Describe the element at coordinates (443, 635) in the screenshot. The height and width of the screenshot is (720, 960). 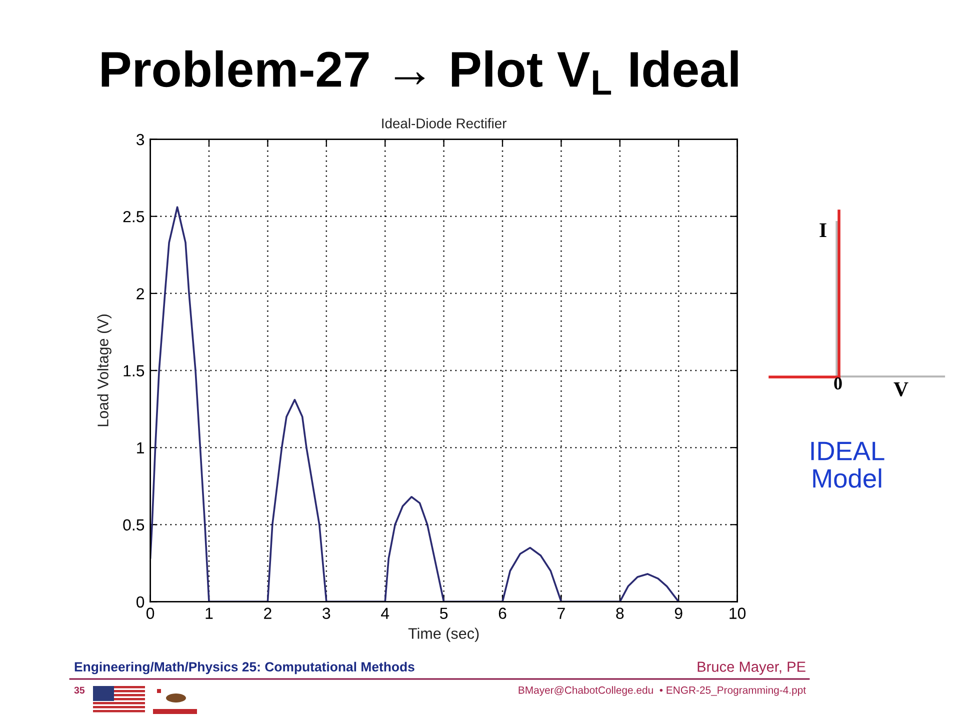
I see `x-axis-title: Time (sec)` at that location.